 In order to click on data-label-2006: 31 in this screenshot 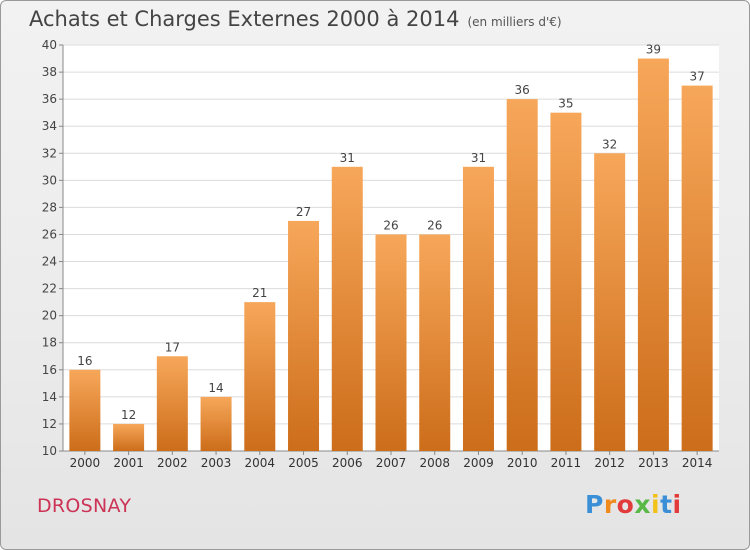, I will do `click(347, 158)`.